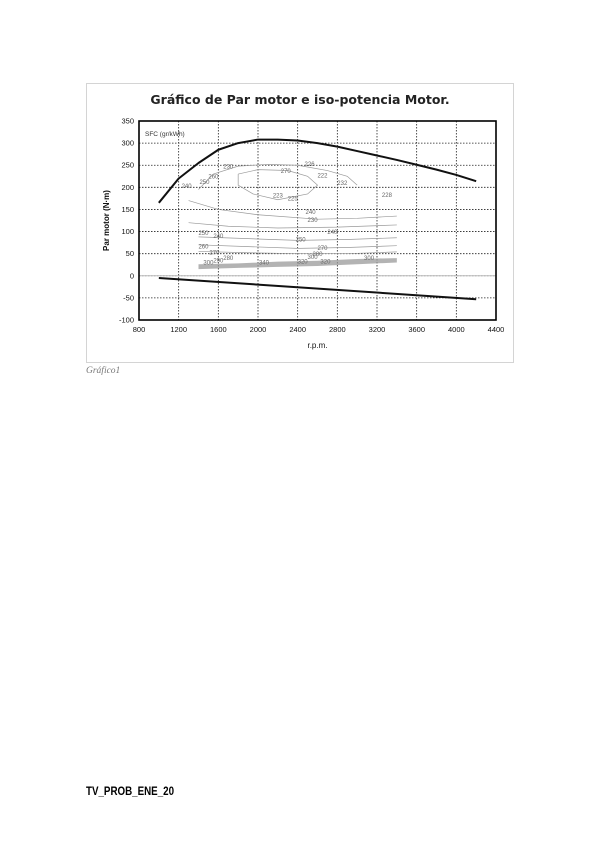 This screenshot has width=599, height=848. I want to click on y-tick-label: 350, so click(127, 121).